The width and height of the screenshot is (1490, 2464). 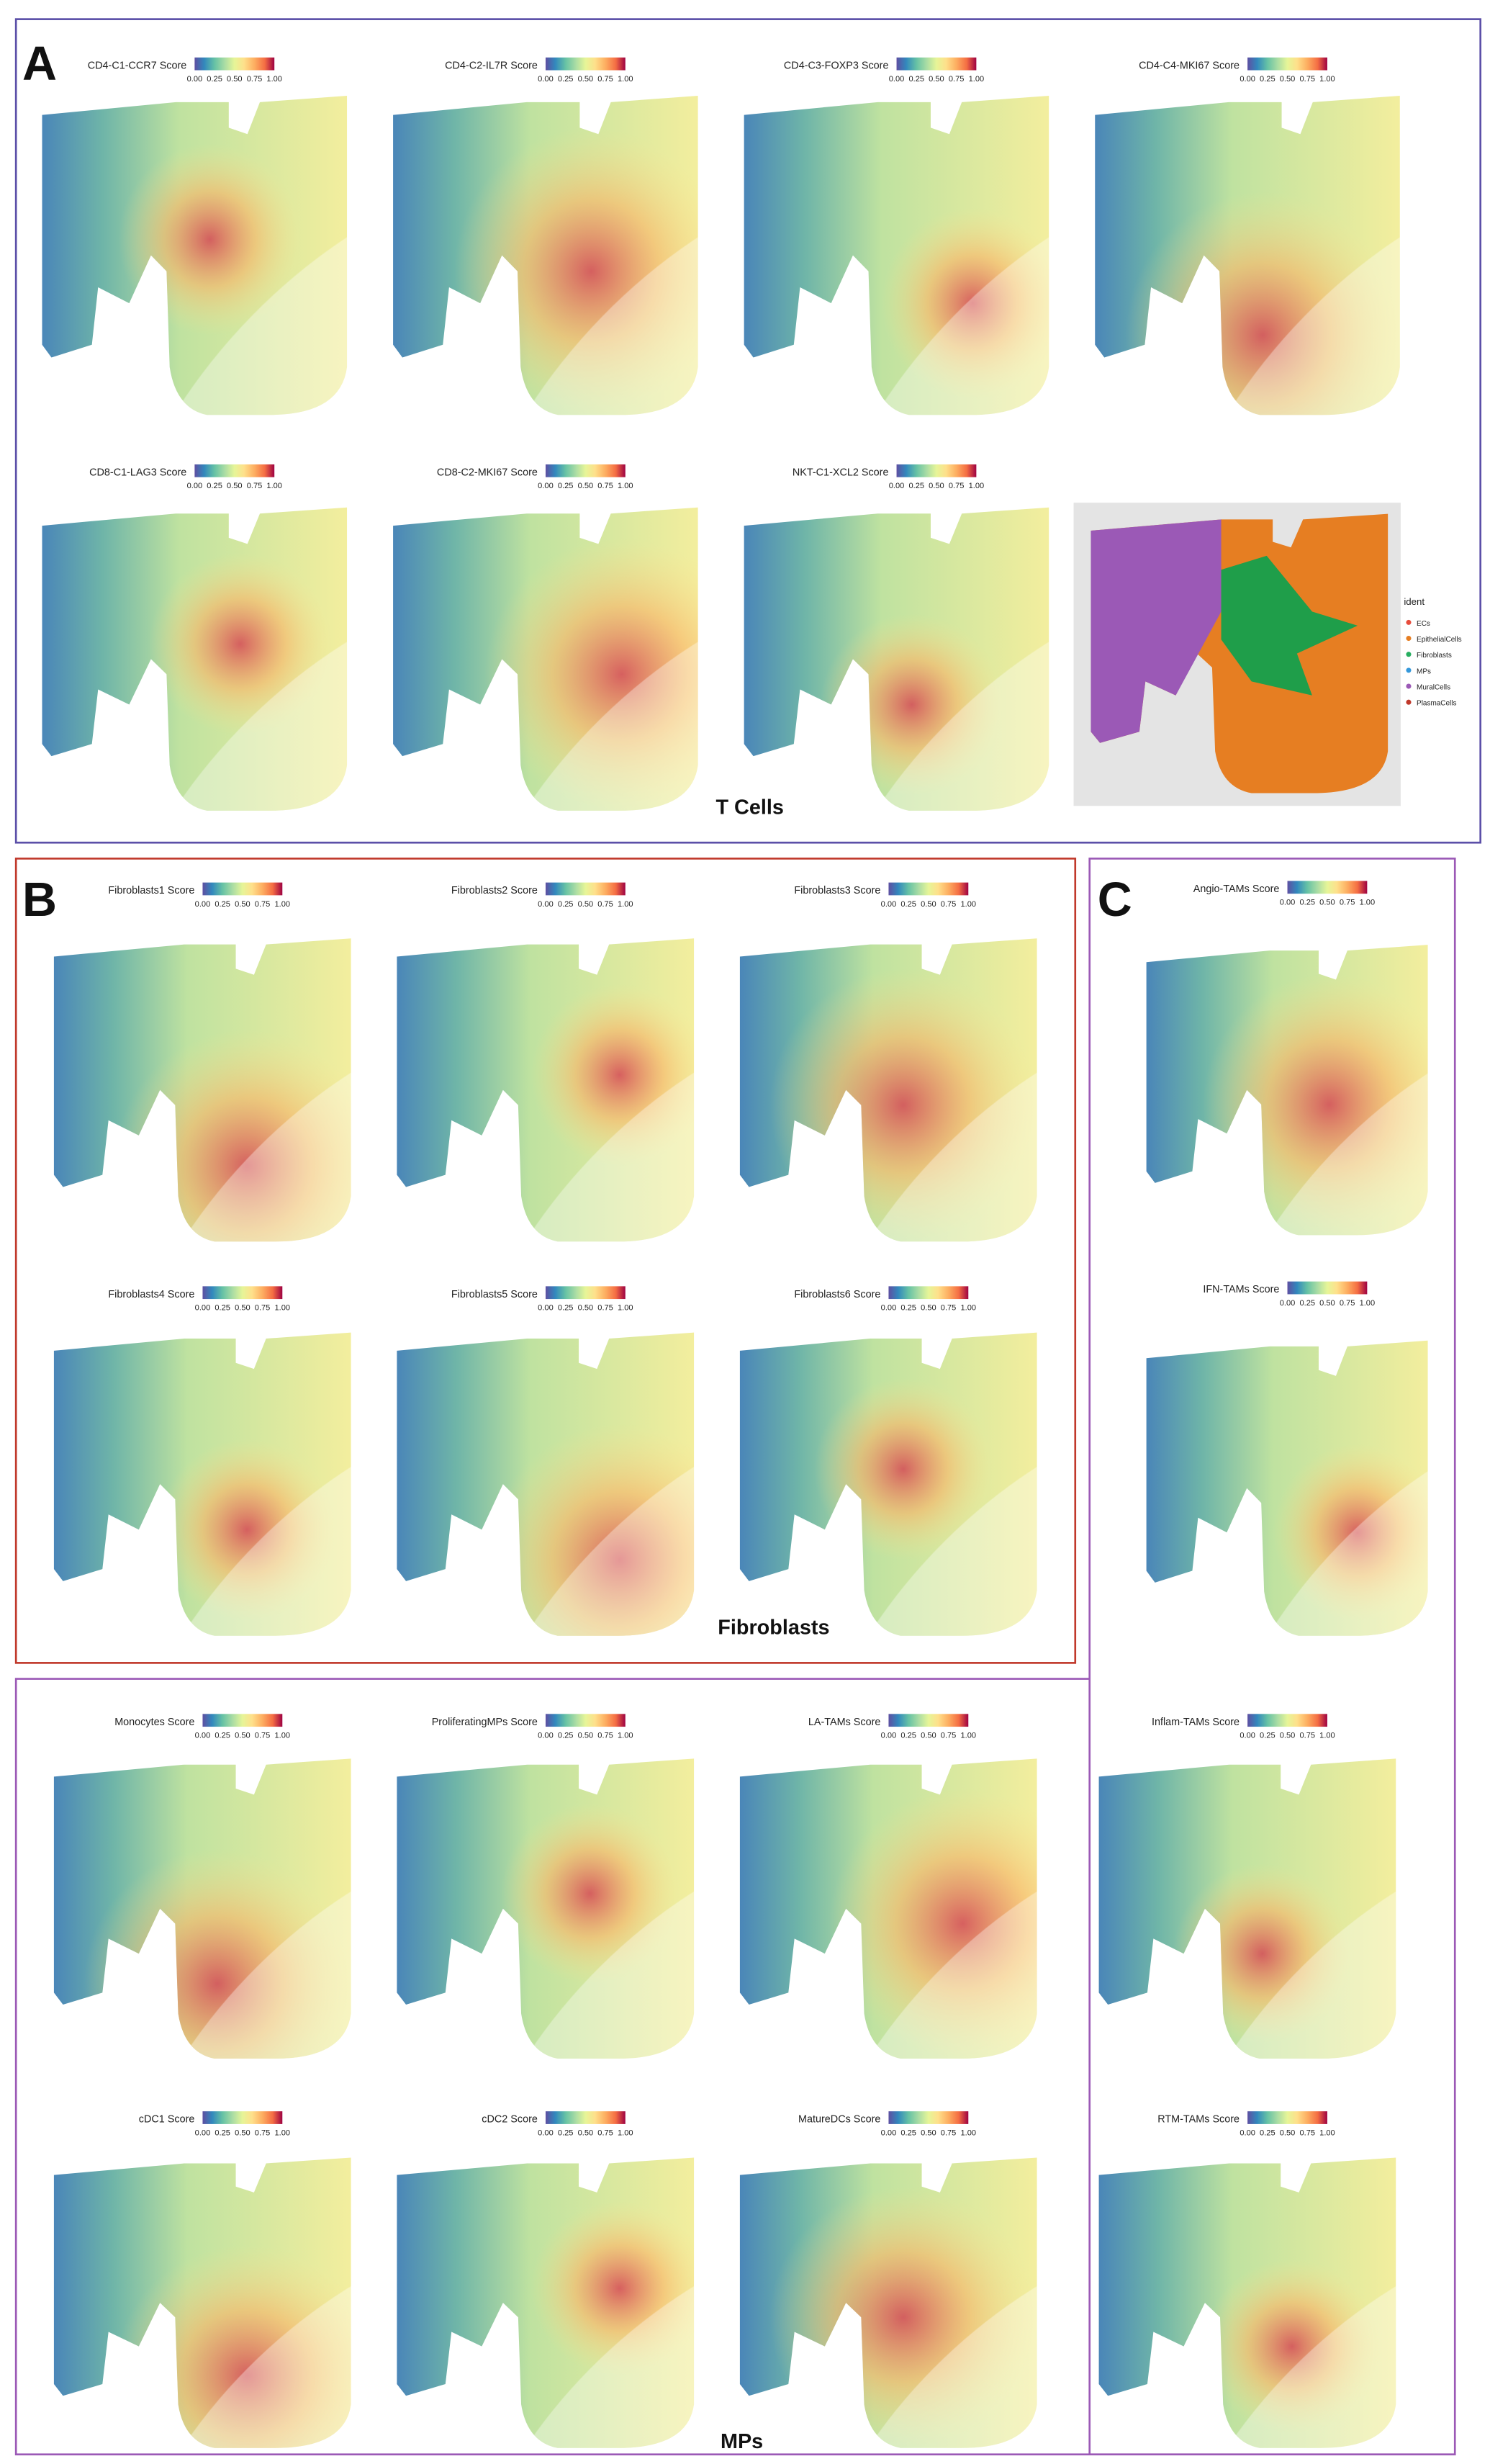 What do you see at coordinates (495, 891) in the screenshot?
I see `plot-title: Fibroblasts2 Score` at bounding box center [495, 891].